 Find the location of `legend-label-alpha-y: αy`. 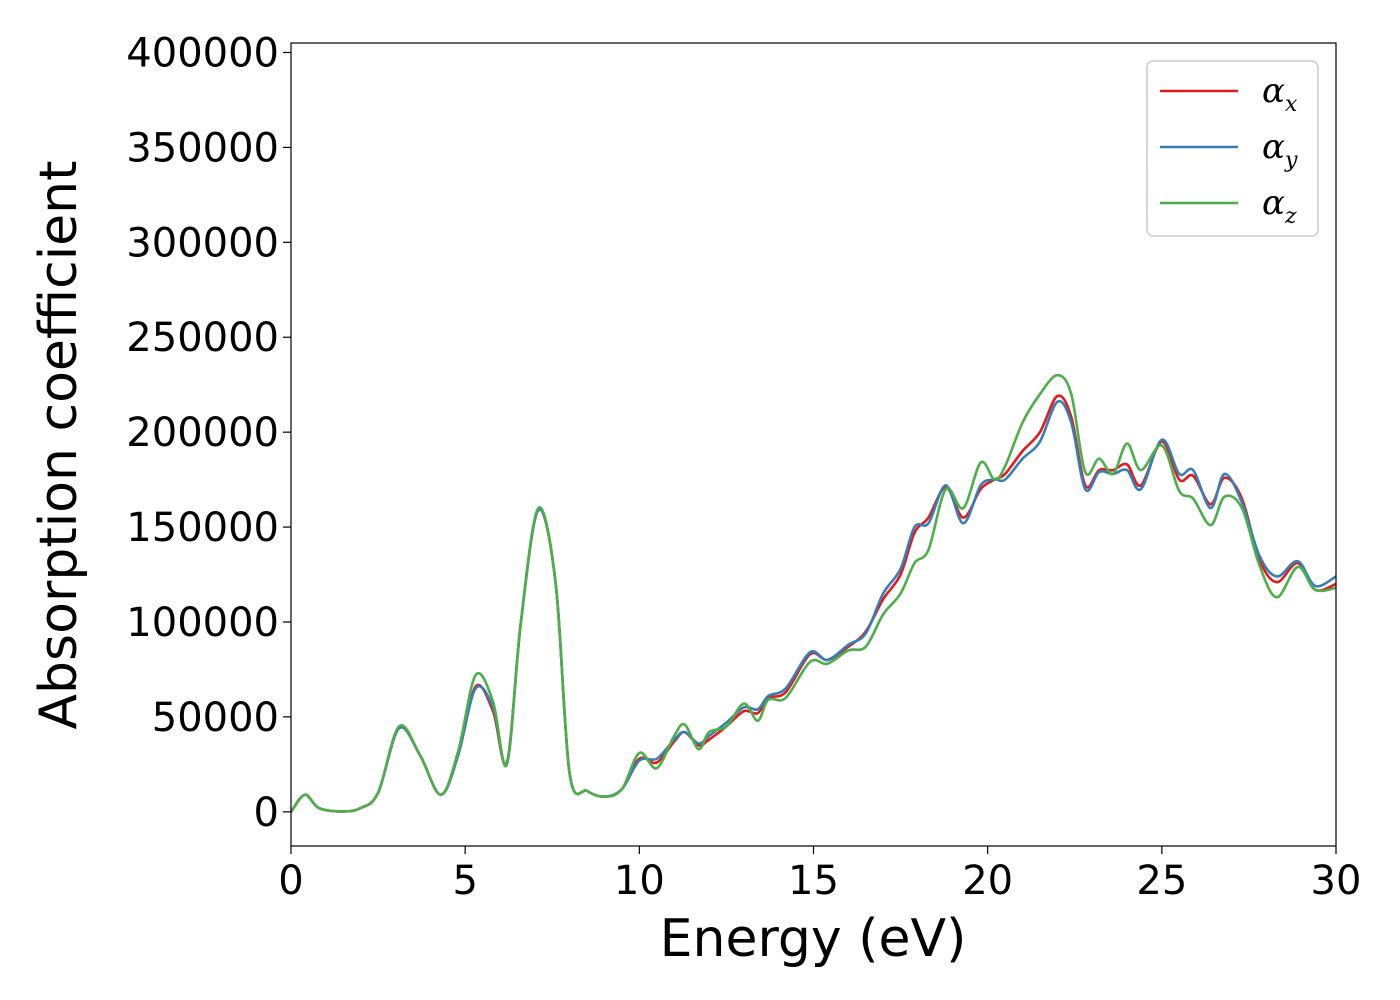

legend-label-alpha-y: αy is located at coordinates (1280, 150).